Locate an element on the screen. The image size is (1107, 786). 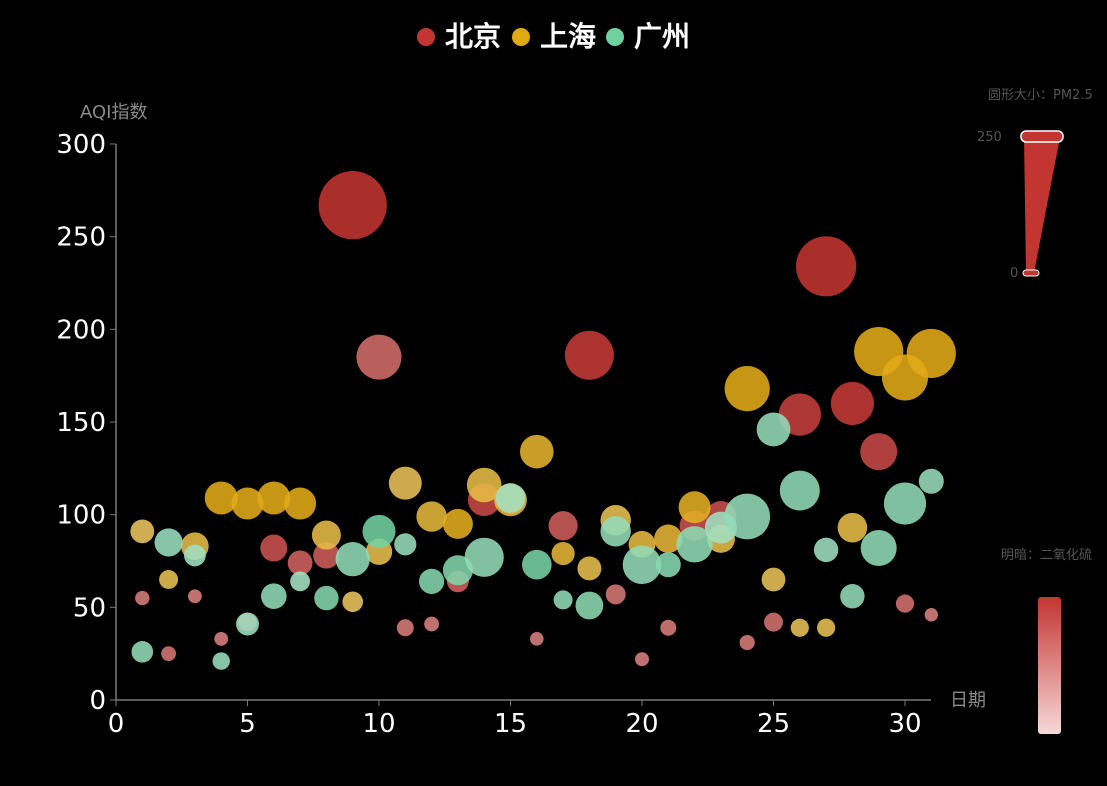
y-tick-label: 150 is located at coordinates (81, 423).